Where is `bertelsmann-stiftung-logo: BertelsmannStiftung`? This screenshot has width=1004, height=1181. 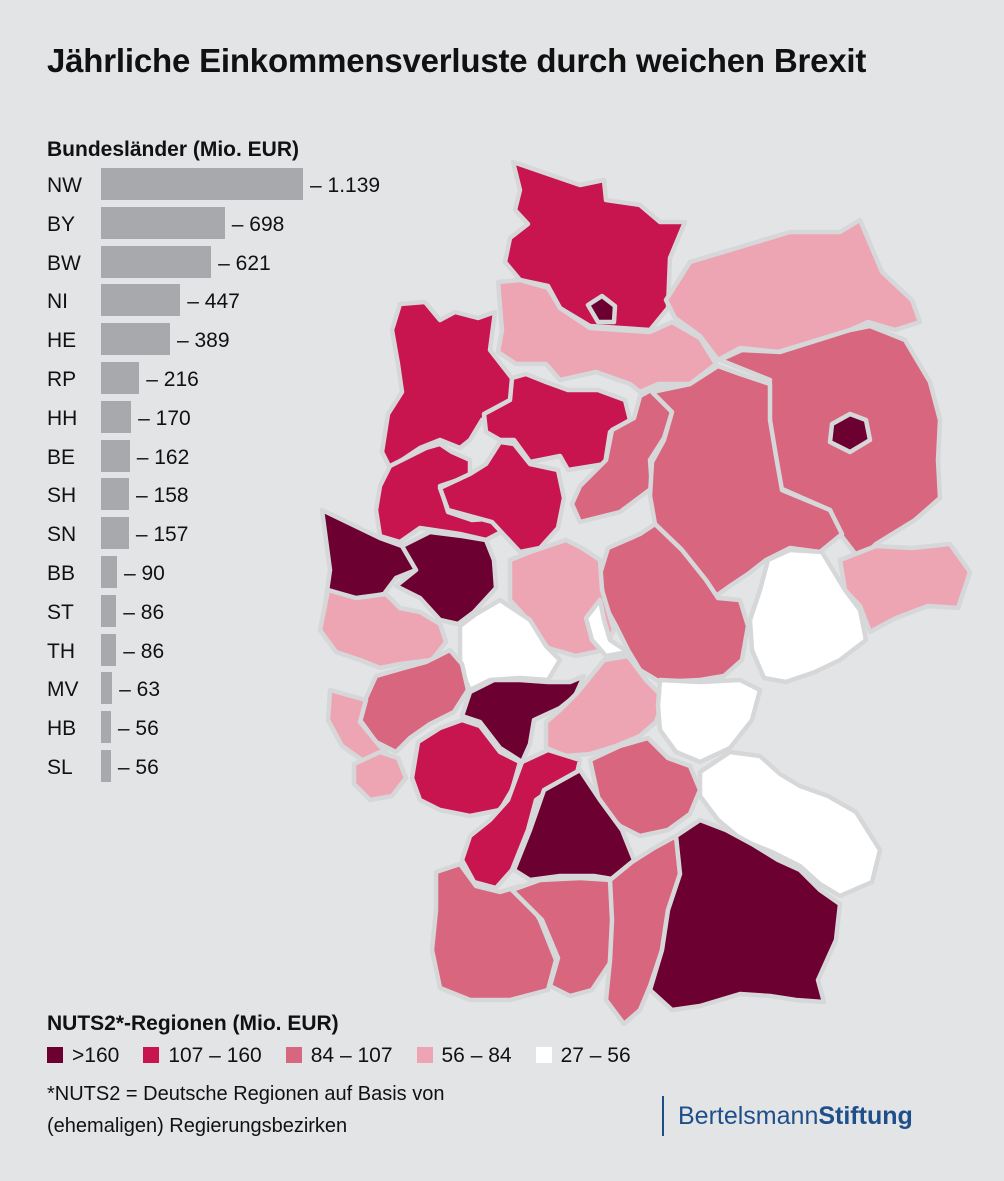
bertelsmann-stiftung-logo: BertelsmannStiftung is located at coordinates (787, 1116).